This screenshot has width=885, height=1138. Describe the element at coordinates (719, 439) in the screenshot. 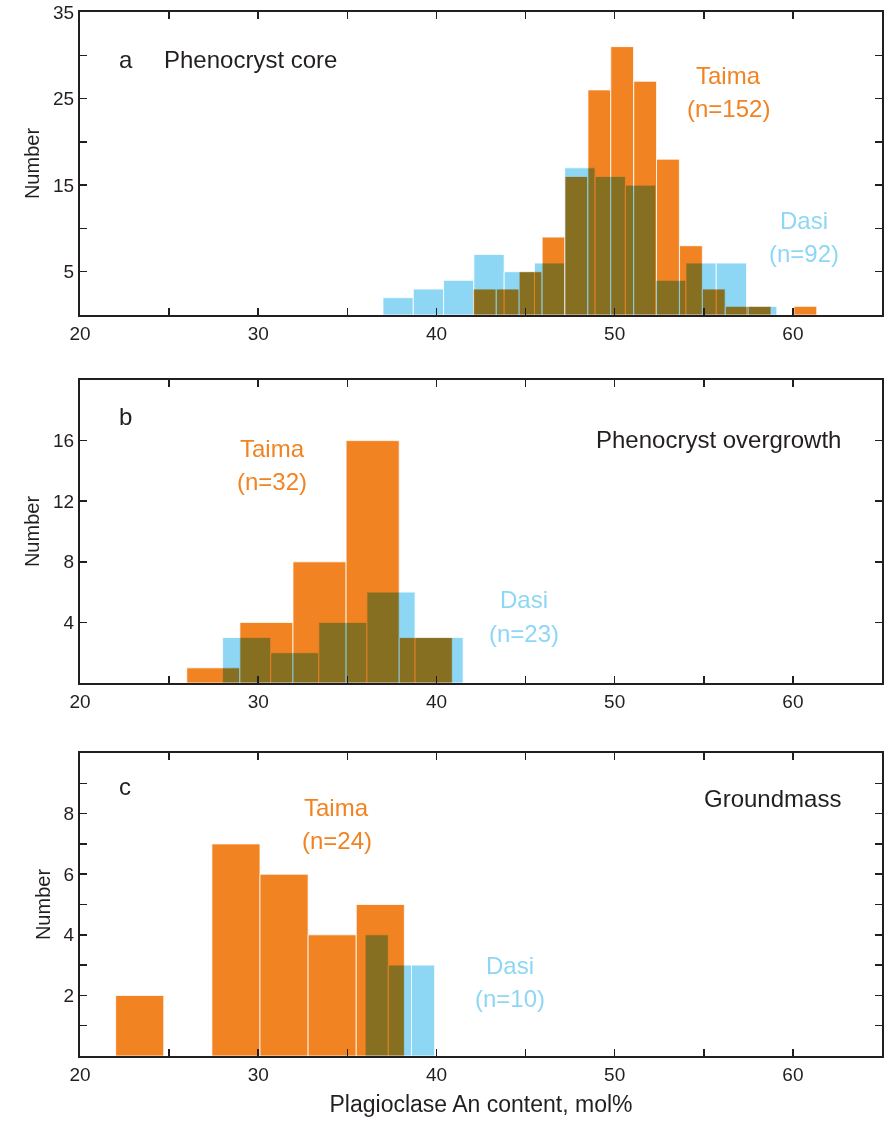

I see `text: Phenocryst overgrowth` at that location.